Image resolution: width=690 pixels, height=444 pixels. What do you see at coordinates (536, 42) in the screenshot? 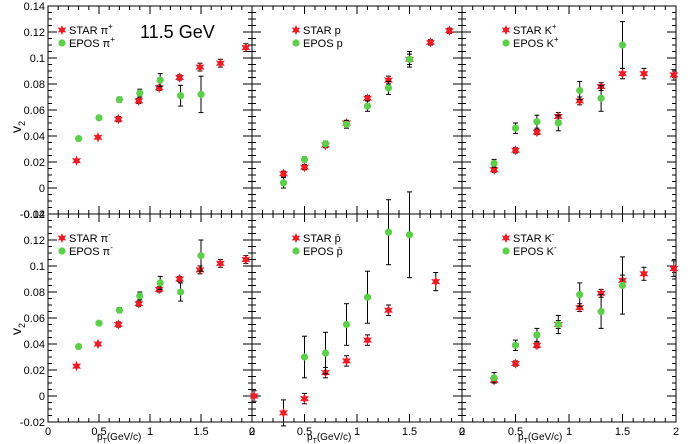
I see `legend-epos-label: EPOS K+` at bounding box center [536, 42].